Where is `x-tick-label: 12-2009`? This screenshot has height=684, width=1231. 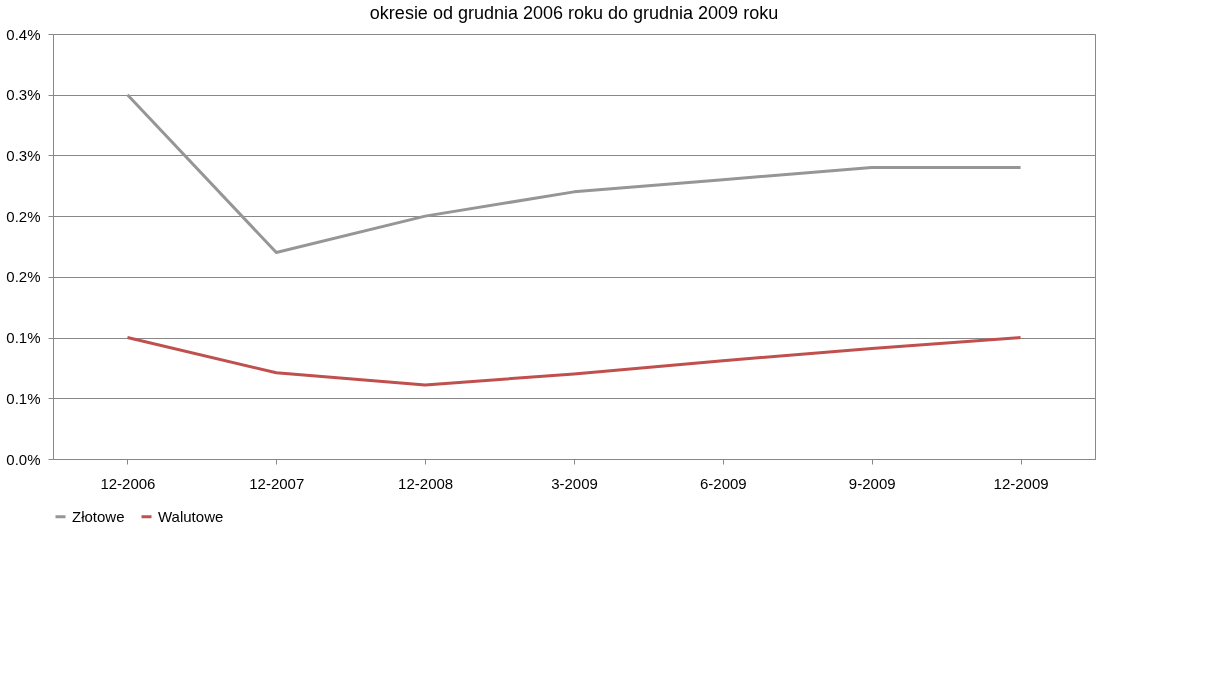
x-tick-label: 12-2009 is located at coordinates (1021, 483).